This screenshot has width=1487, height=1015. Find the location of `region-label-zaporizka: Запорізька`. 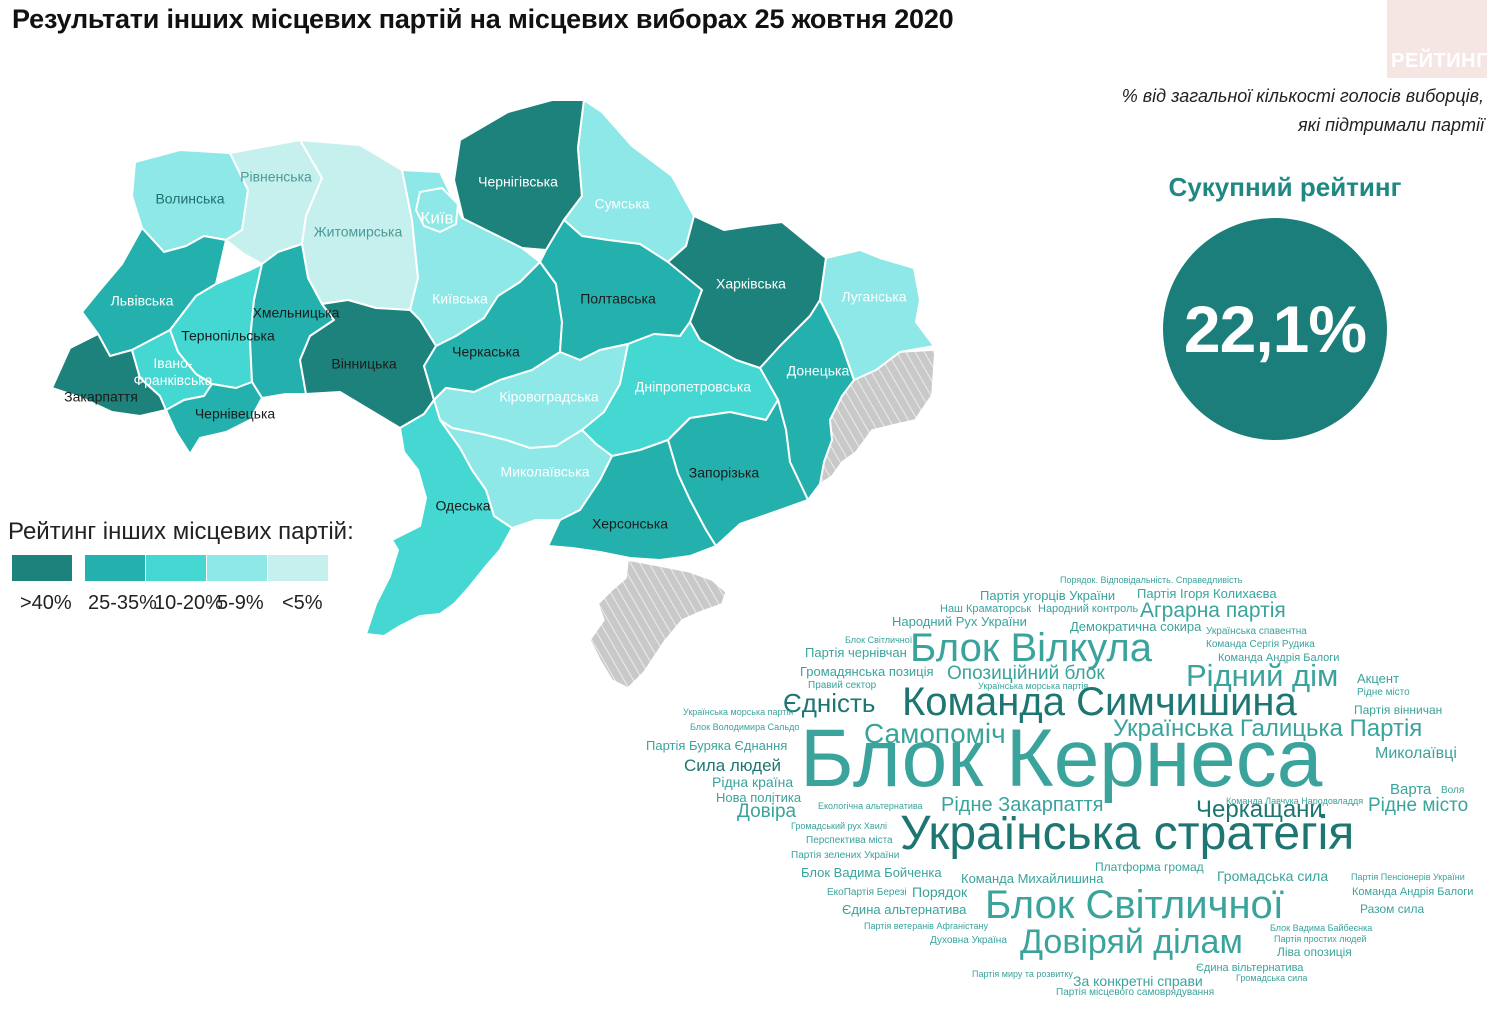

region-label-zaporizka: Запорізька is located at coordinates (724, 473).